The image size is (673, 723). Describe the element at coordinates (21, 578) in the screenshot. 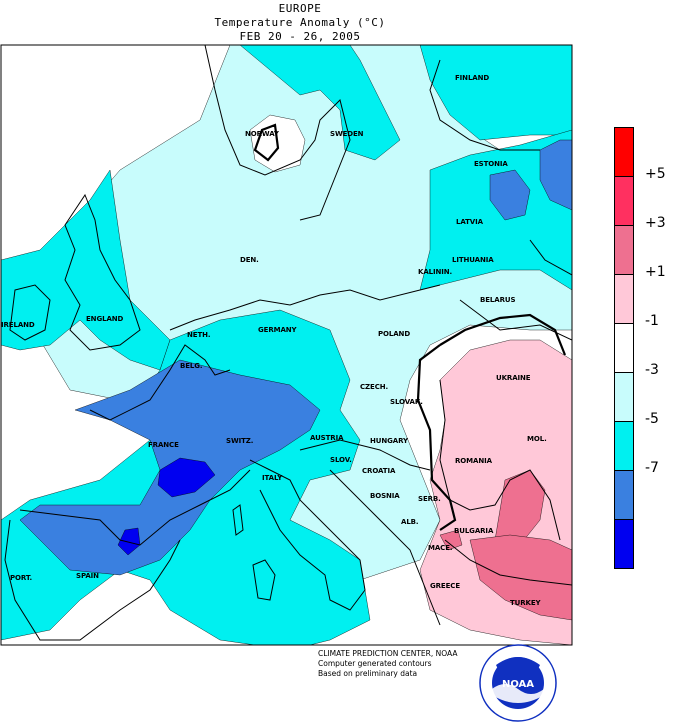

I see `label-portugal: PORT.` at that location.